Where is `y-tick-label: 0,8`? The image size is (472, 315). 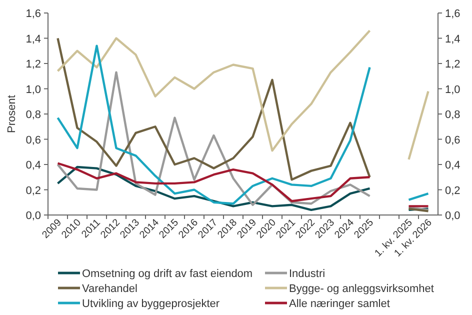
y-tick-label: 0,8 is located at coordinates (33, 115).